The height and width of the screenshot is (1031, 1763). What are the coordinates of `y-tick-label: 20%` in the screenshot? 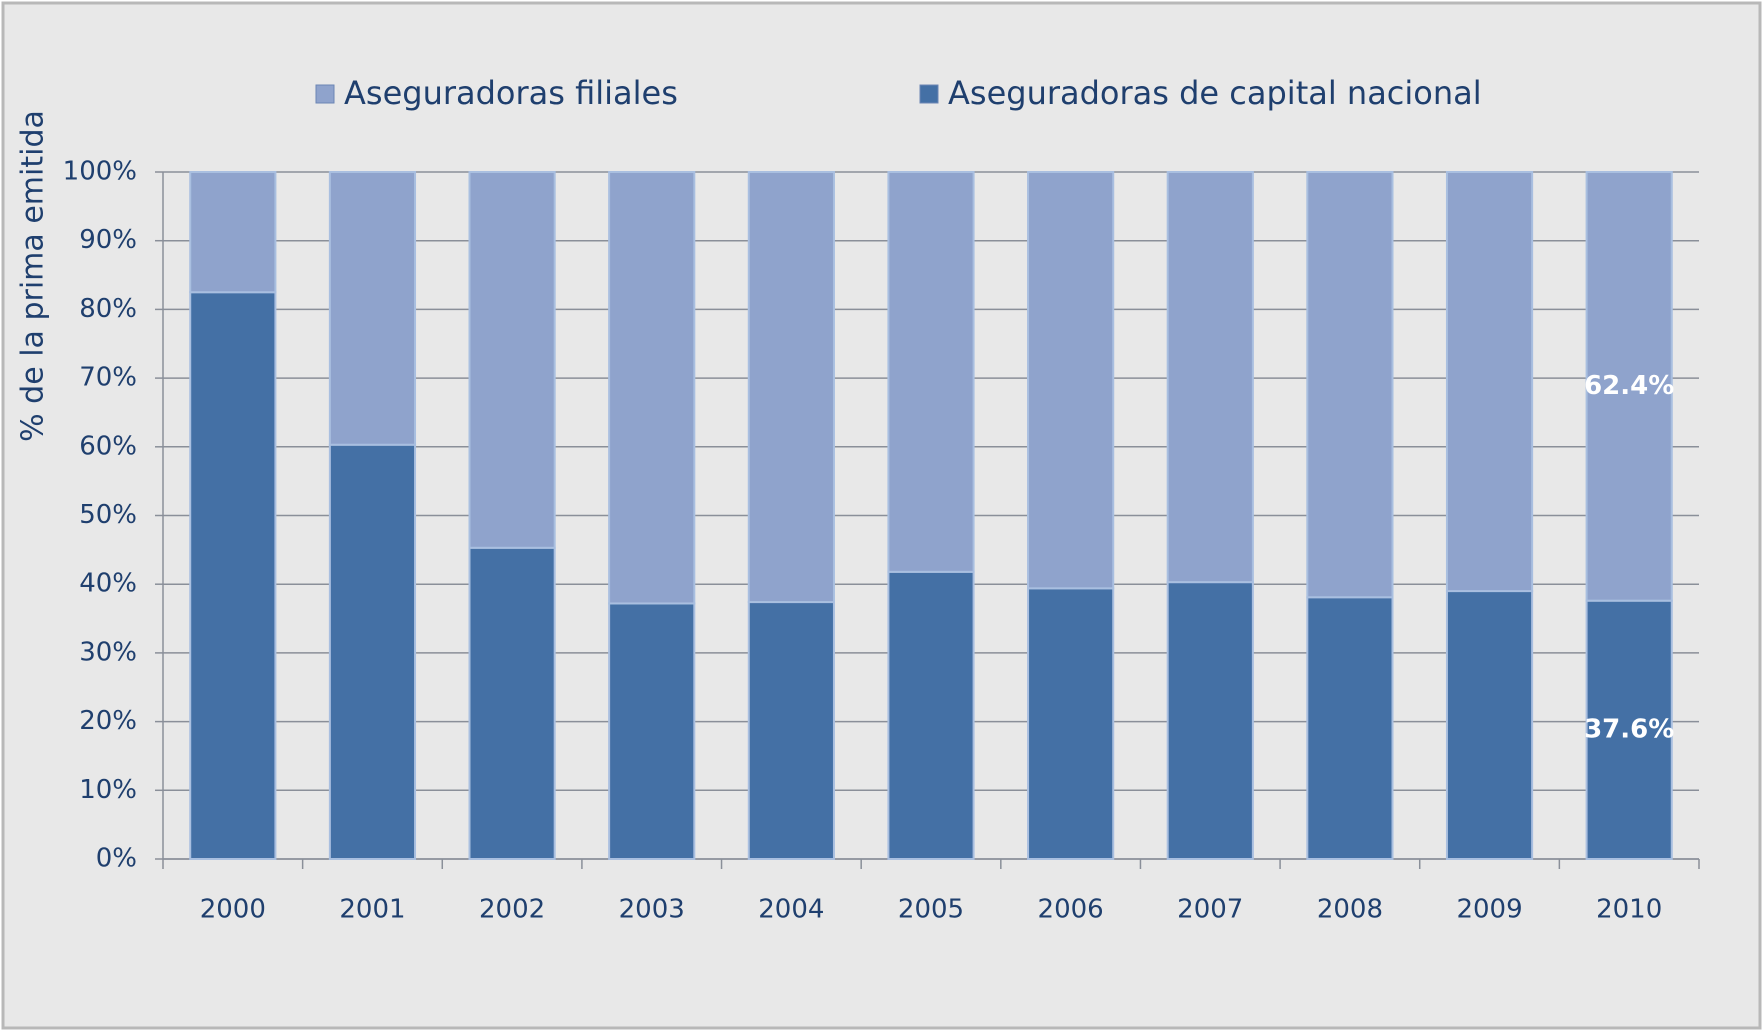 It's located at (108, 721).